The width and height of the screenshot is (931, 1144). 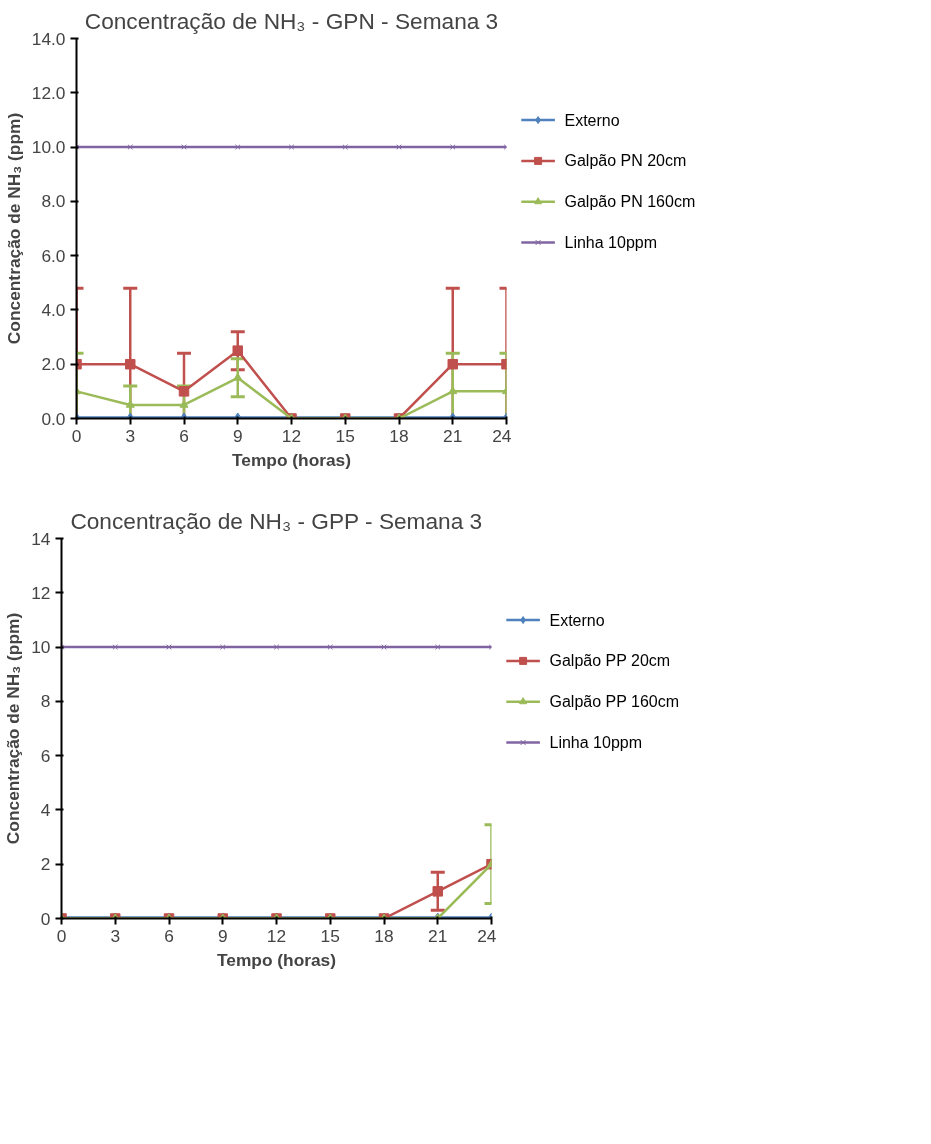 What do you see at coordinates (53, 364) in the screenshot?
I see `y-tick-label: 2.0` at bounding box center [53, 364].